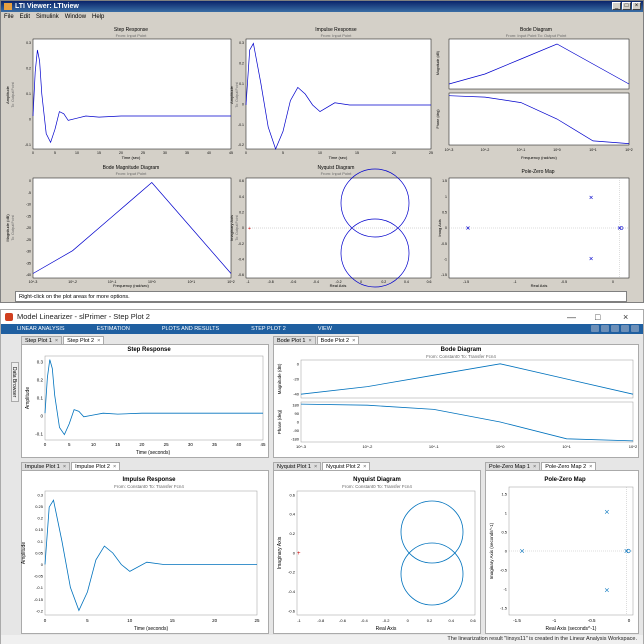 This screenshot has height=644, width=644. What do you see at coordinates (522, 551) in the screenshot?
I see `lin-pz-pole-marker` at bounding box center [522, 551].